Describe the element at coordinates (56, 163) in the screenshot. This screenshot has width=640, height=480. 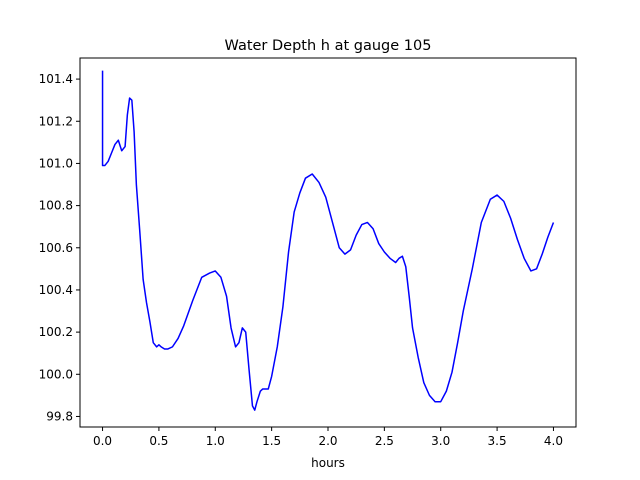
I see `y-tick-label: 101.0` at that location.